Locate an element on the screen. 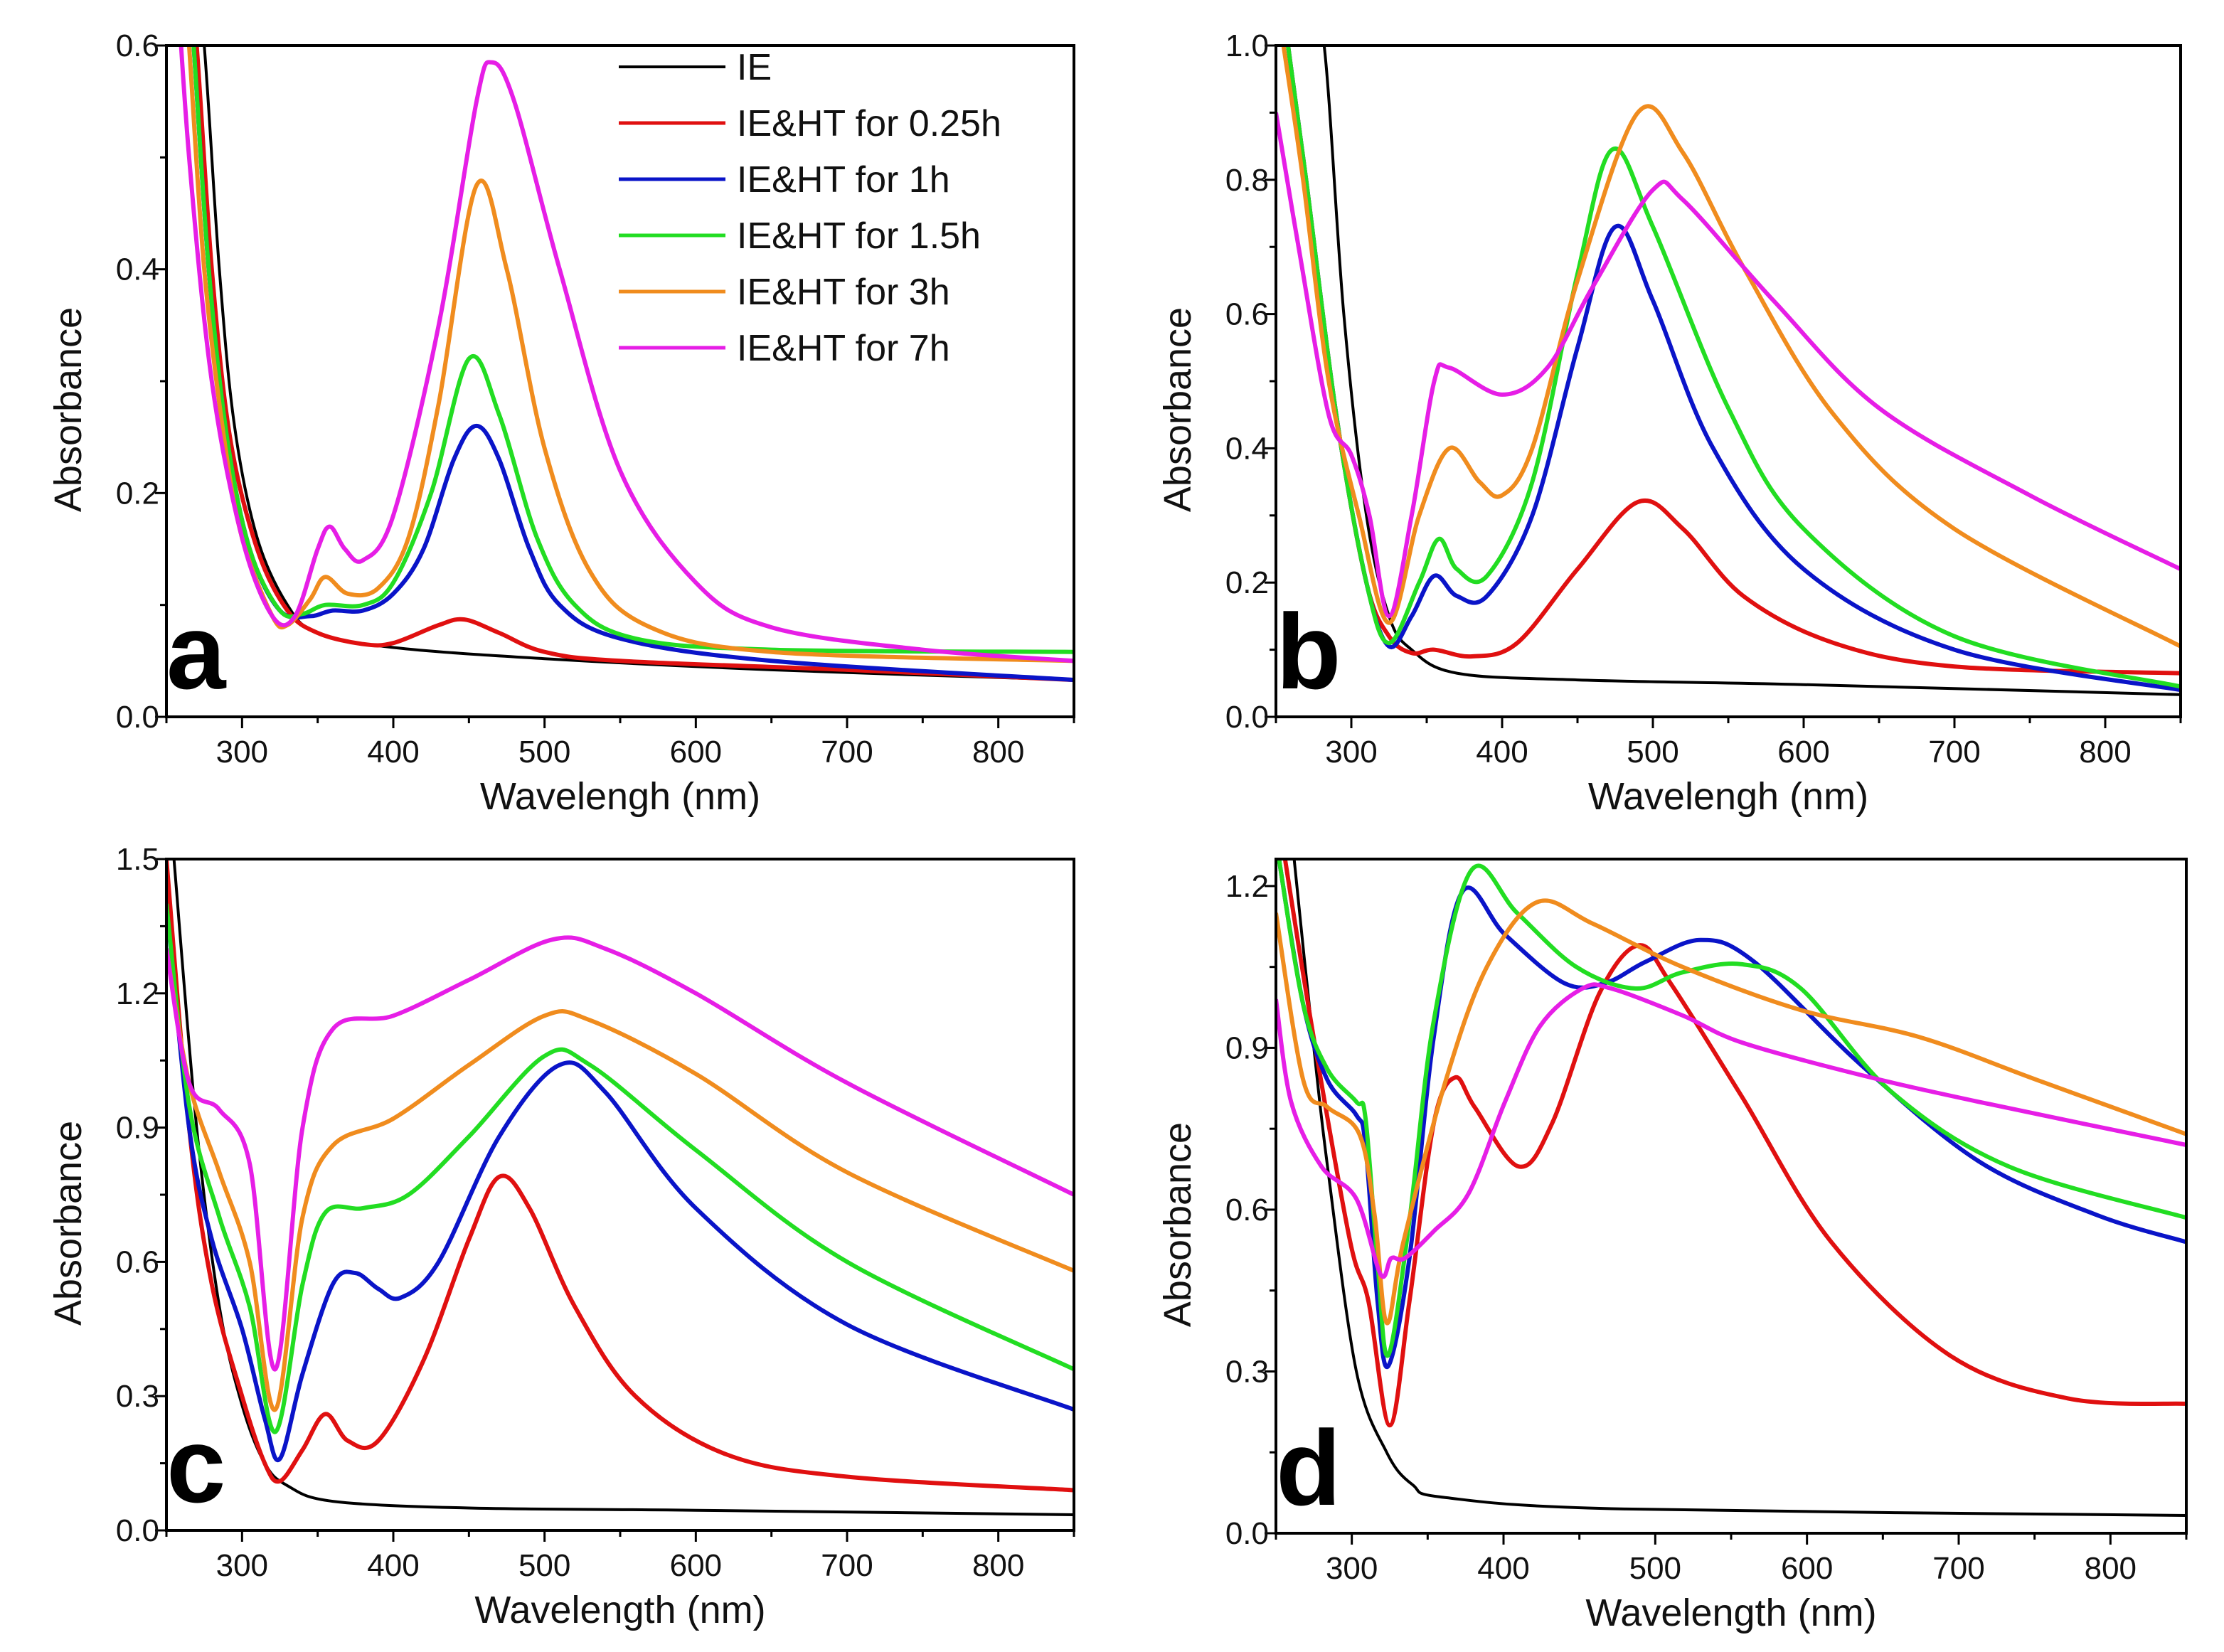 The width and height of the screenshot is (2224, 1652). series-line-ie-ht-for-0-25h is located at coordinates (1734, 1143).